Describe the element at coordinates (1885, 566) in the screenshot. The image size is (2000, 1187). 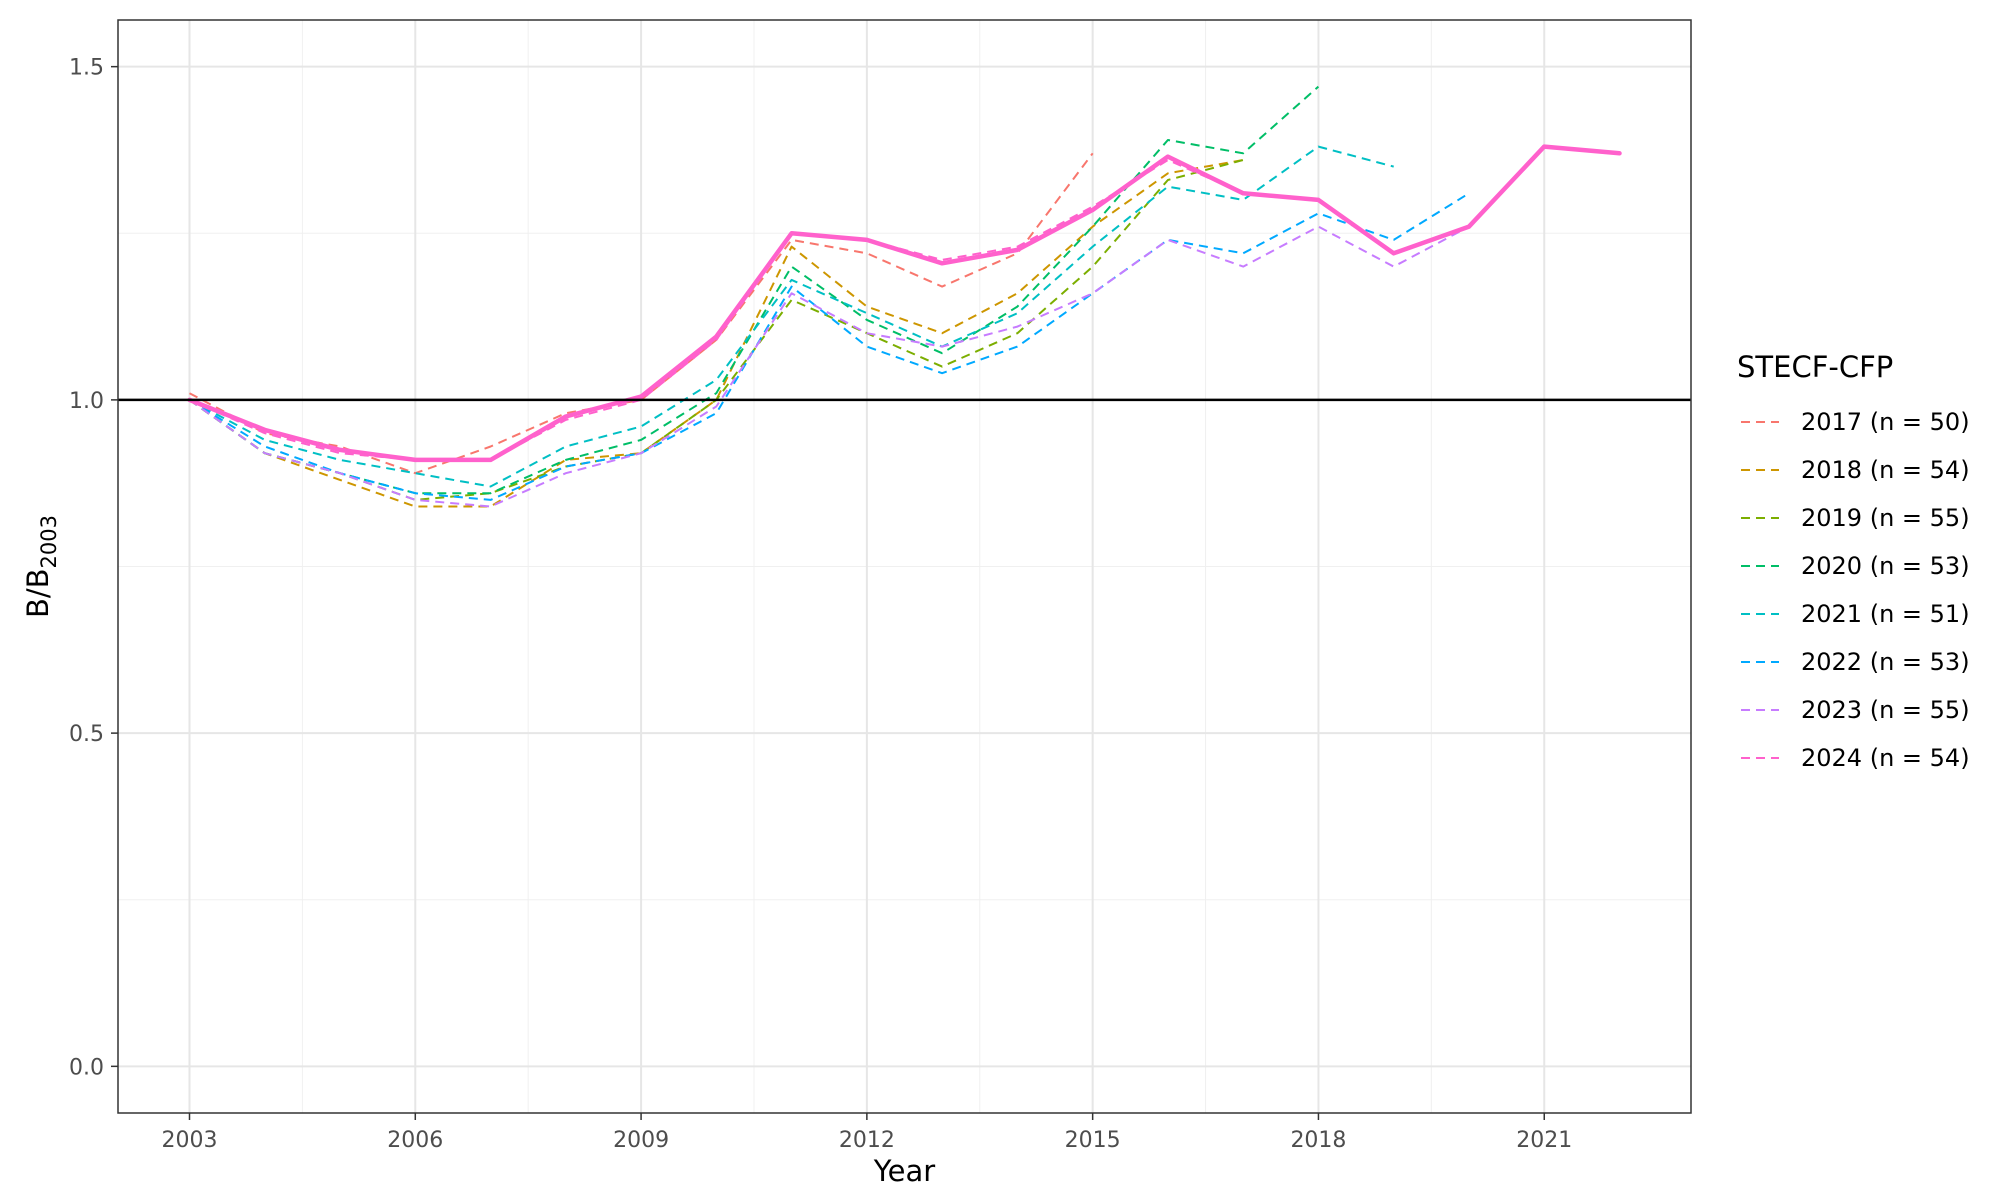
I see `legend-label: 2020 (n = 53)` at that location.